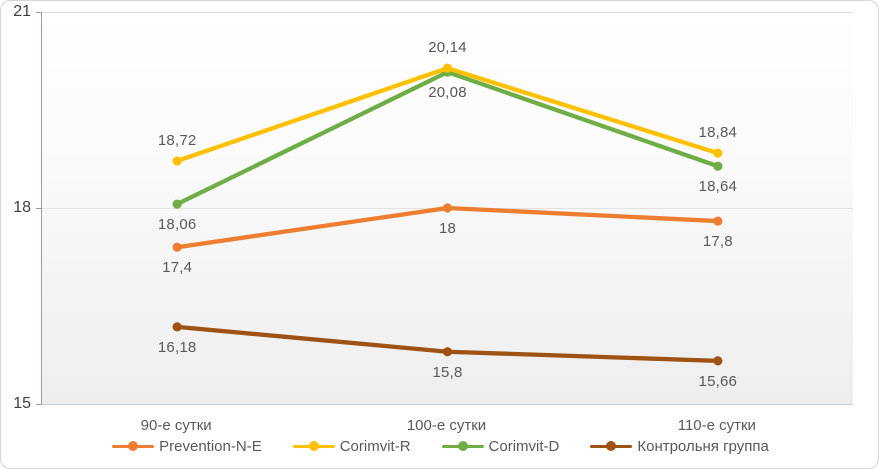 The width and height of the screenshot is (879, 469). Describe the element at coordinates (447, 372) in the screenshot. I see `data-label: 15,8` at that location.